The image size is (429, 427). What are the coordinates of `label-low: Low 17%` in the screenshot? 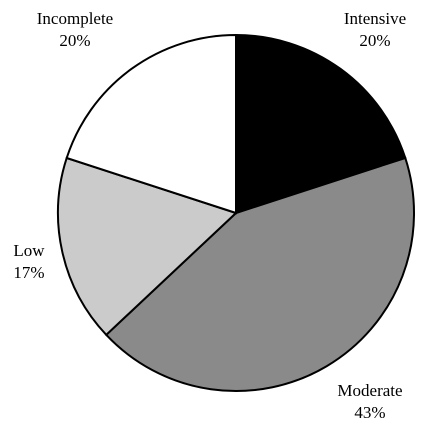 It's located at (29, 262).